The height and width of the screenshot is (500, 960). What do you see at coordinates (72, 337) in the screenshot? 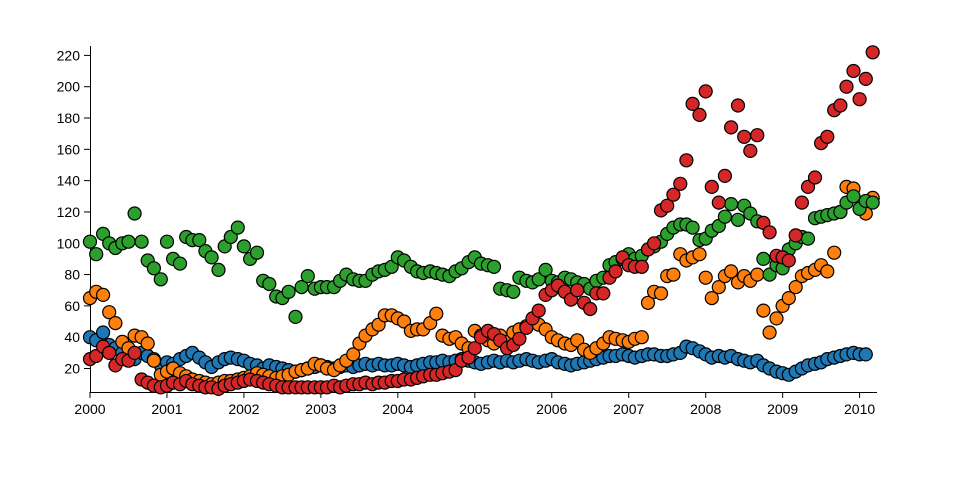
I see `y-tick-label: 40` at bounding box center [72, 337].